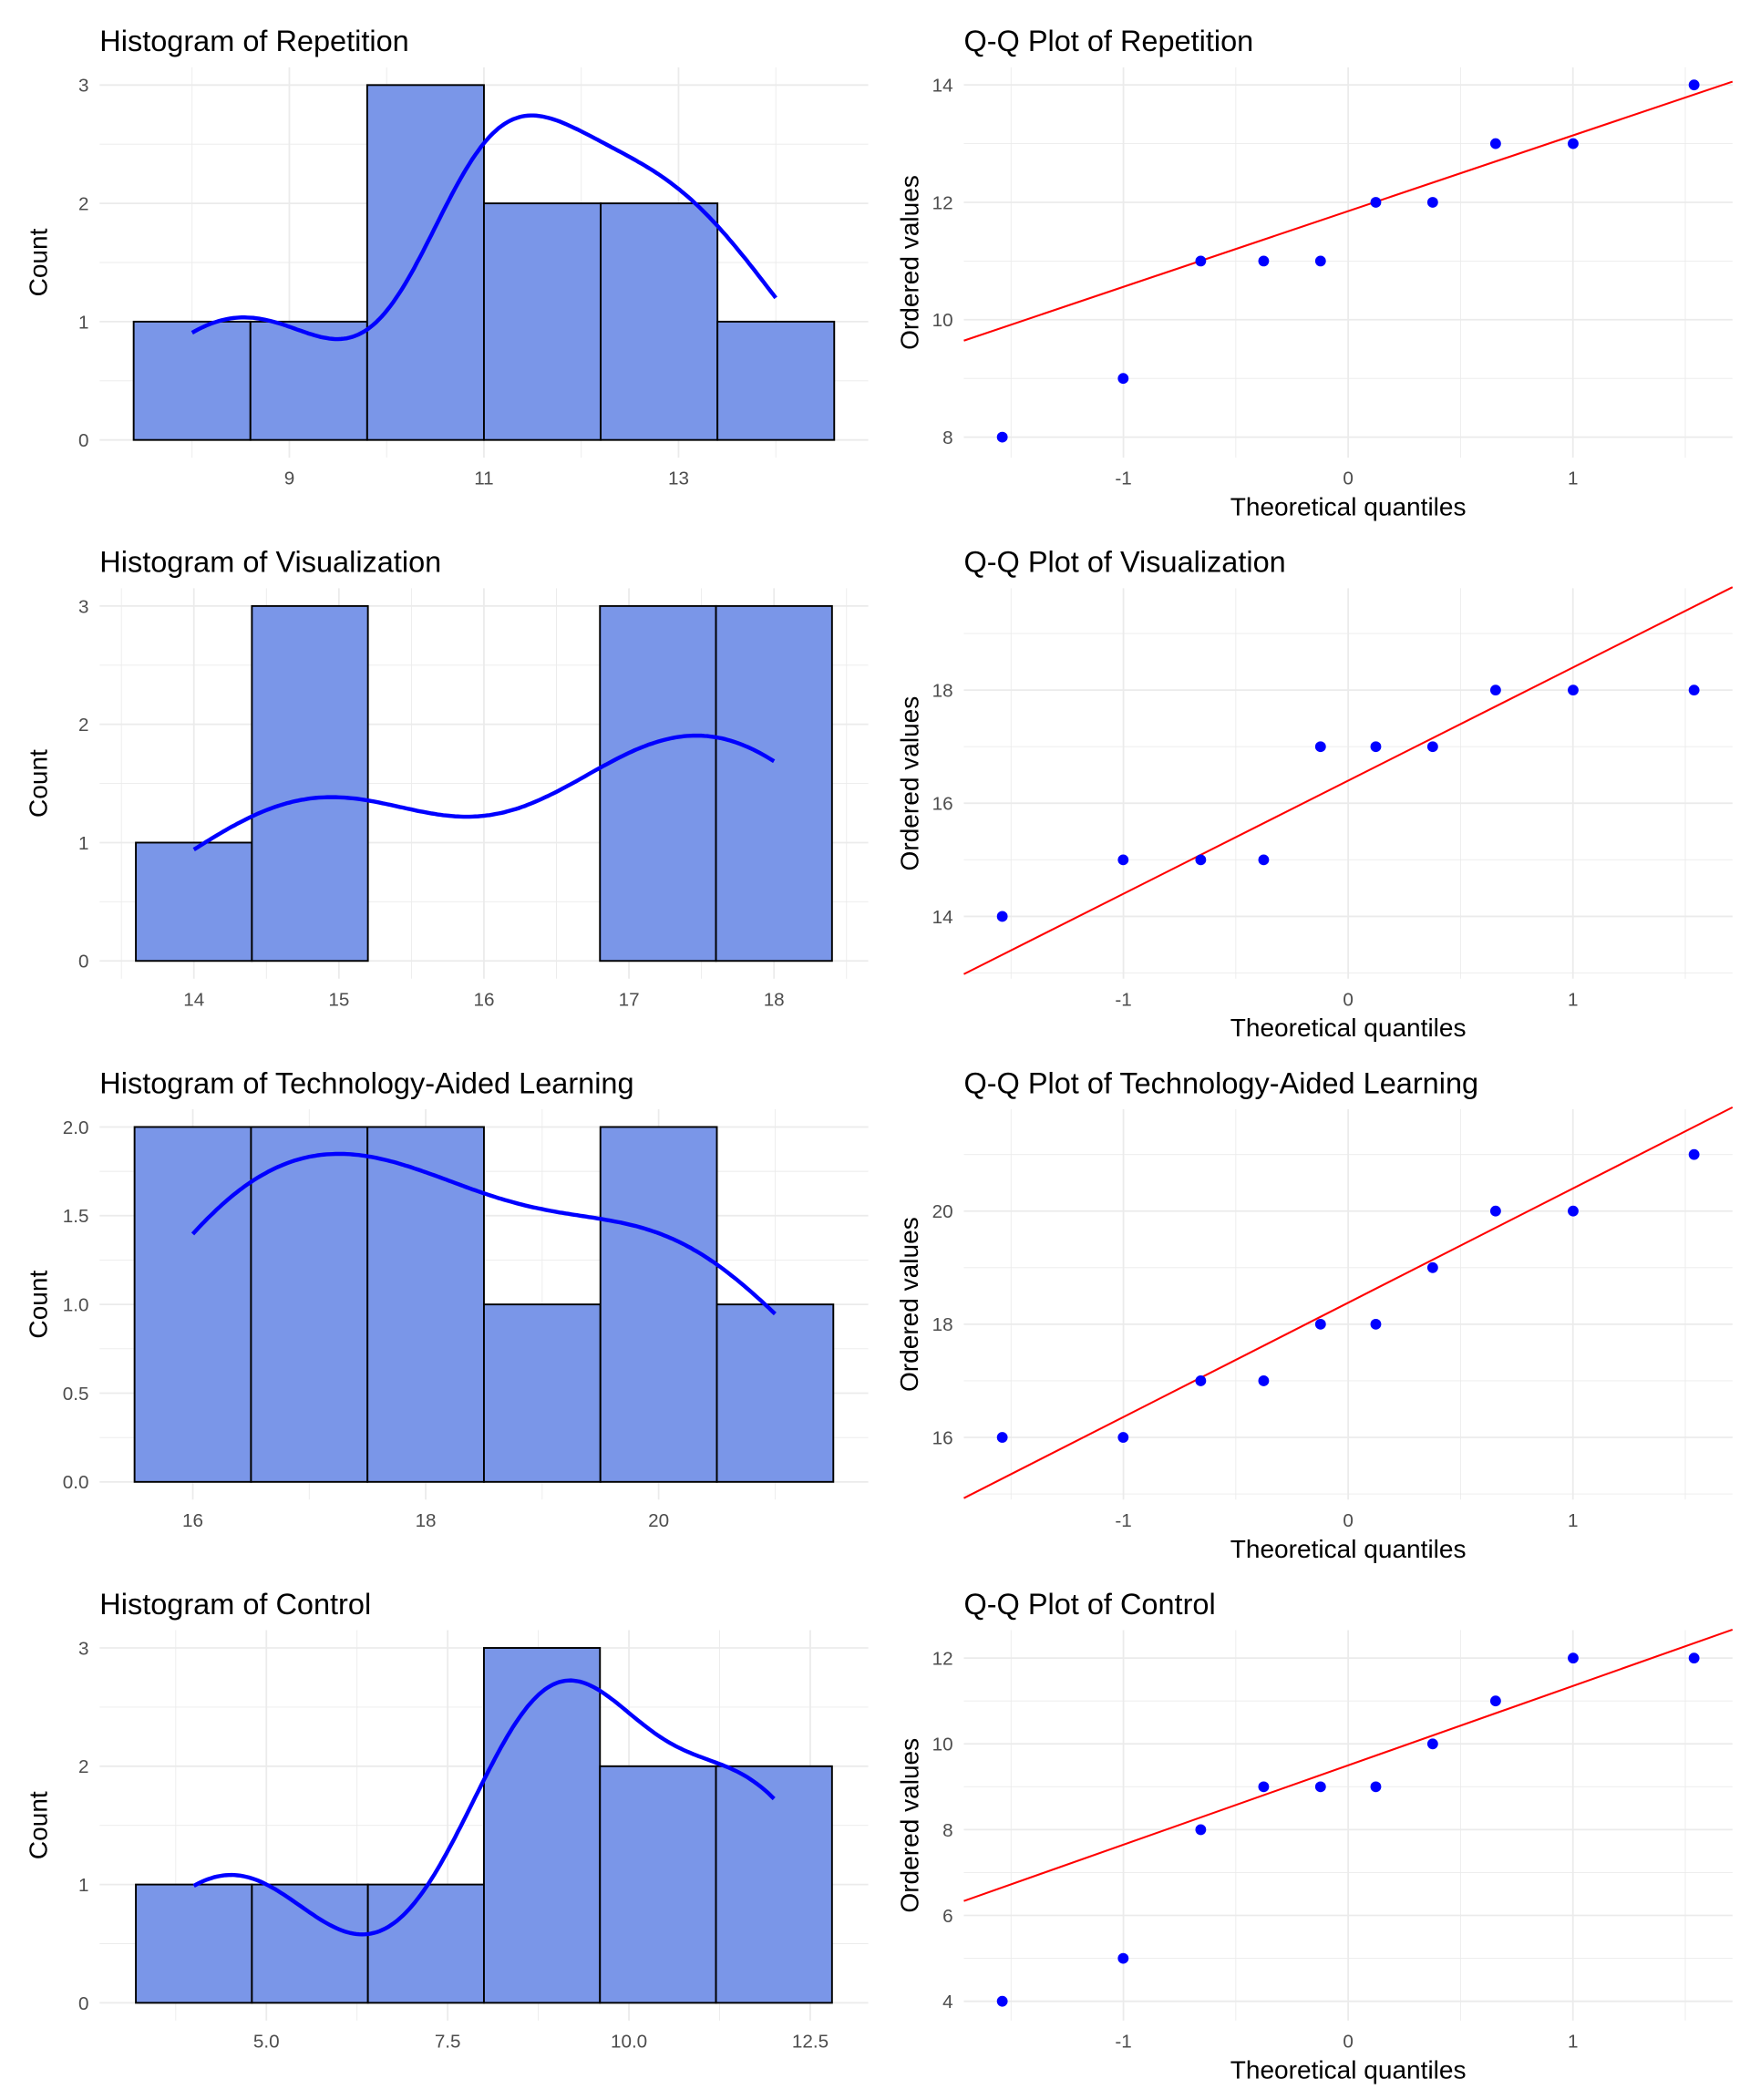 The height and width of the screenshot is (2100, 1750). I want to click on chart-panel-1: Histogram of Repetition 9 11 13 0 1 2 3 Count, so click(447, 257).